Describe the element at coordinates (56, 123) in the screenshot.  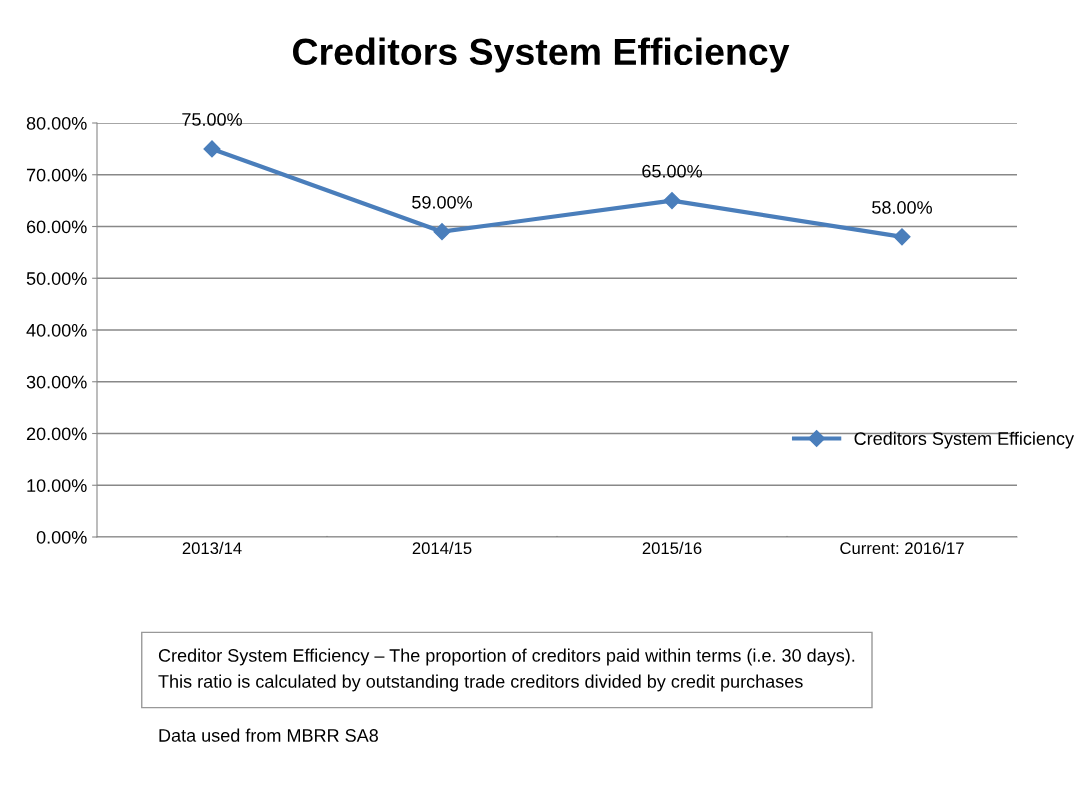
I see `y-tick-label: 80.00%` at that location.